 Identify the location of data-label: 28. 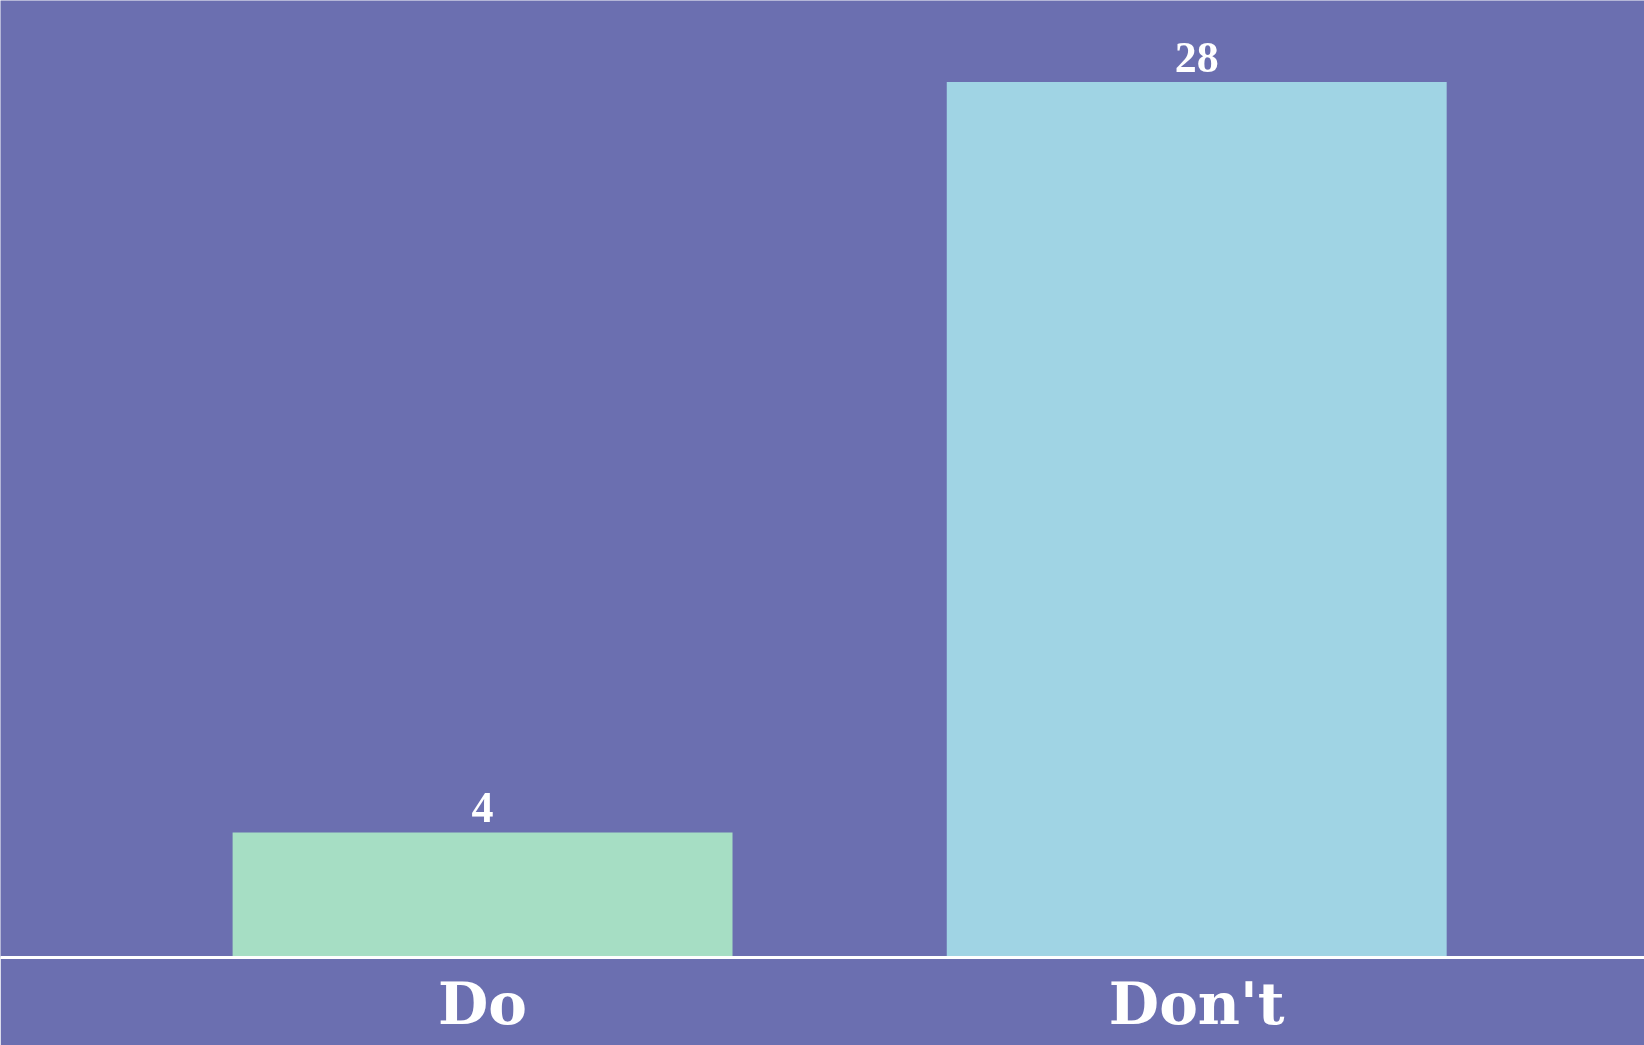
(1196, 57).